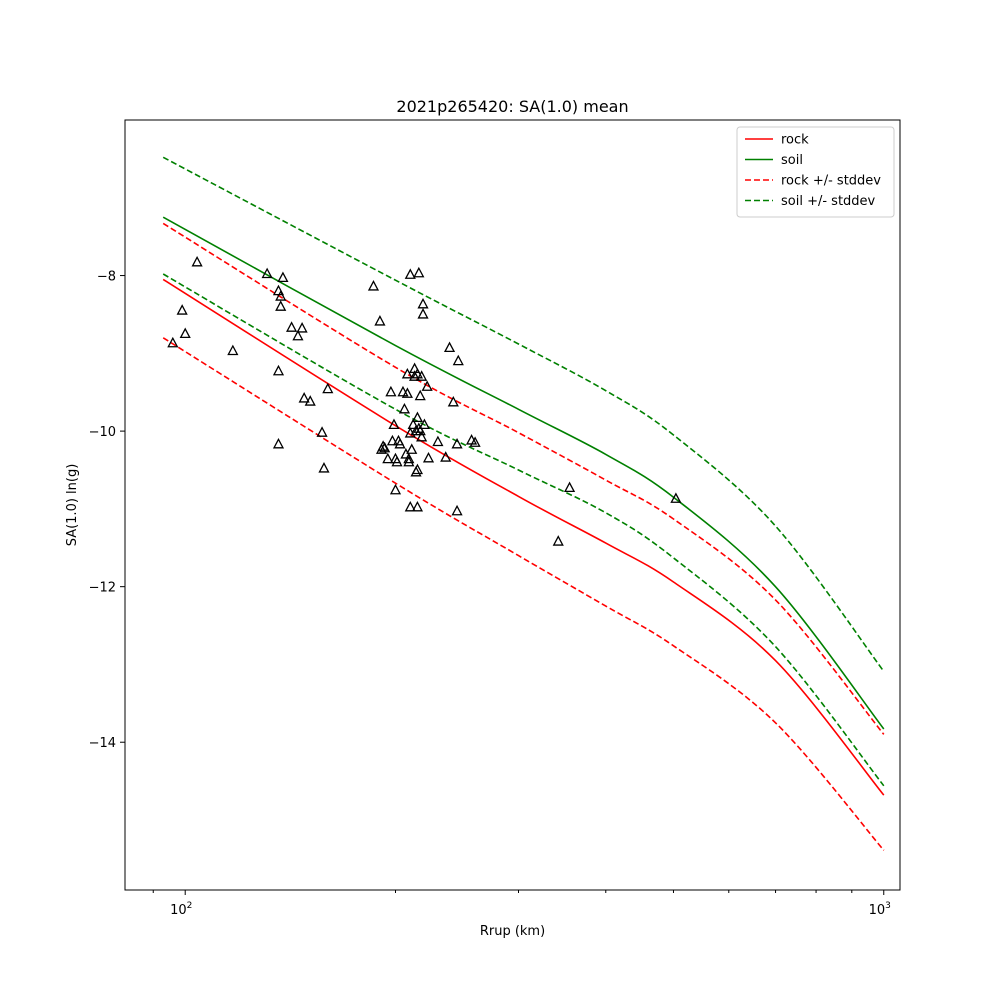  What do you see at coordinates (828, 201) in the screenshot?
I see `legend-label-soil-stddev: soil +/- stddev` at bounding box center [828, 201].